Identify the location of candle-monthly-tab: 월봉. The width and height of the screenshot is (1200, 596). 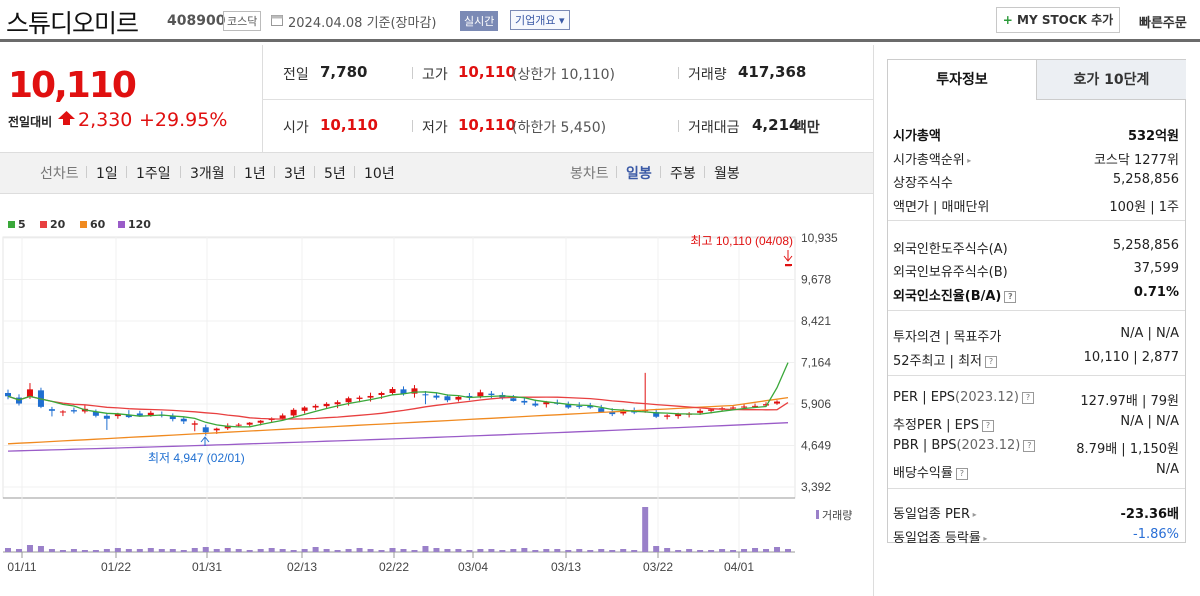
(727, 174).